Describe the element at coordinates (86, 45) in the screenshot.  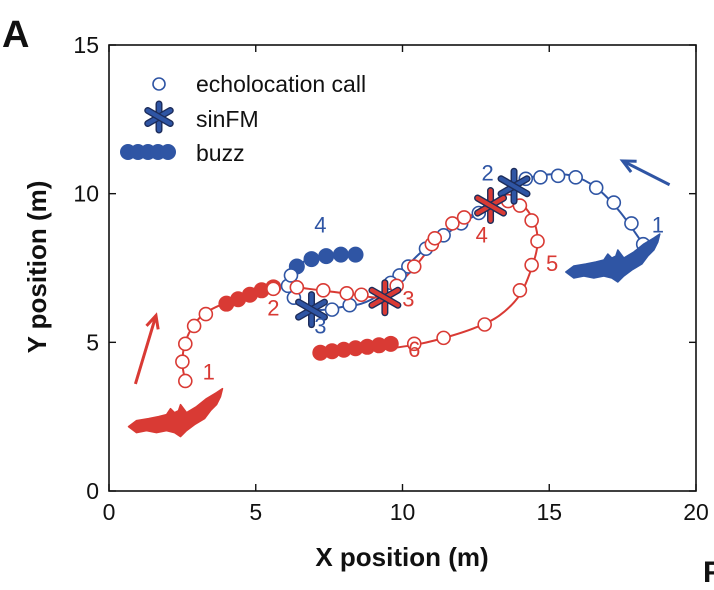
I see `y-tick-label: 15` at that location.